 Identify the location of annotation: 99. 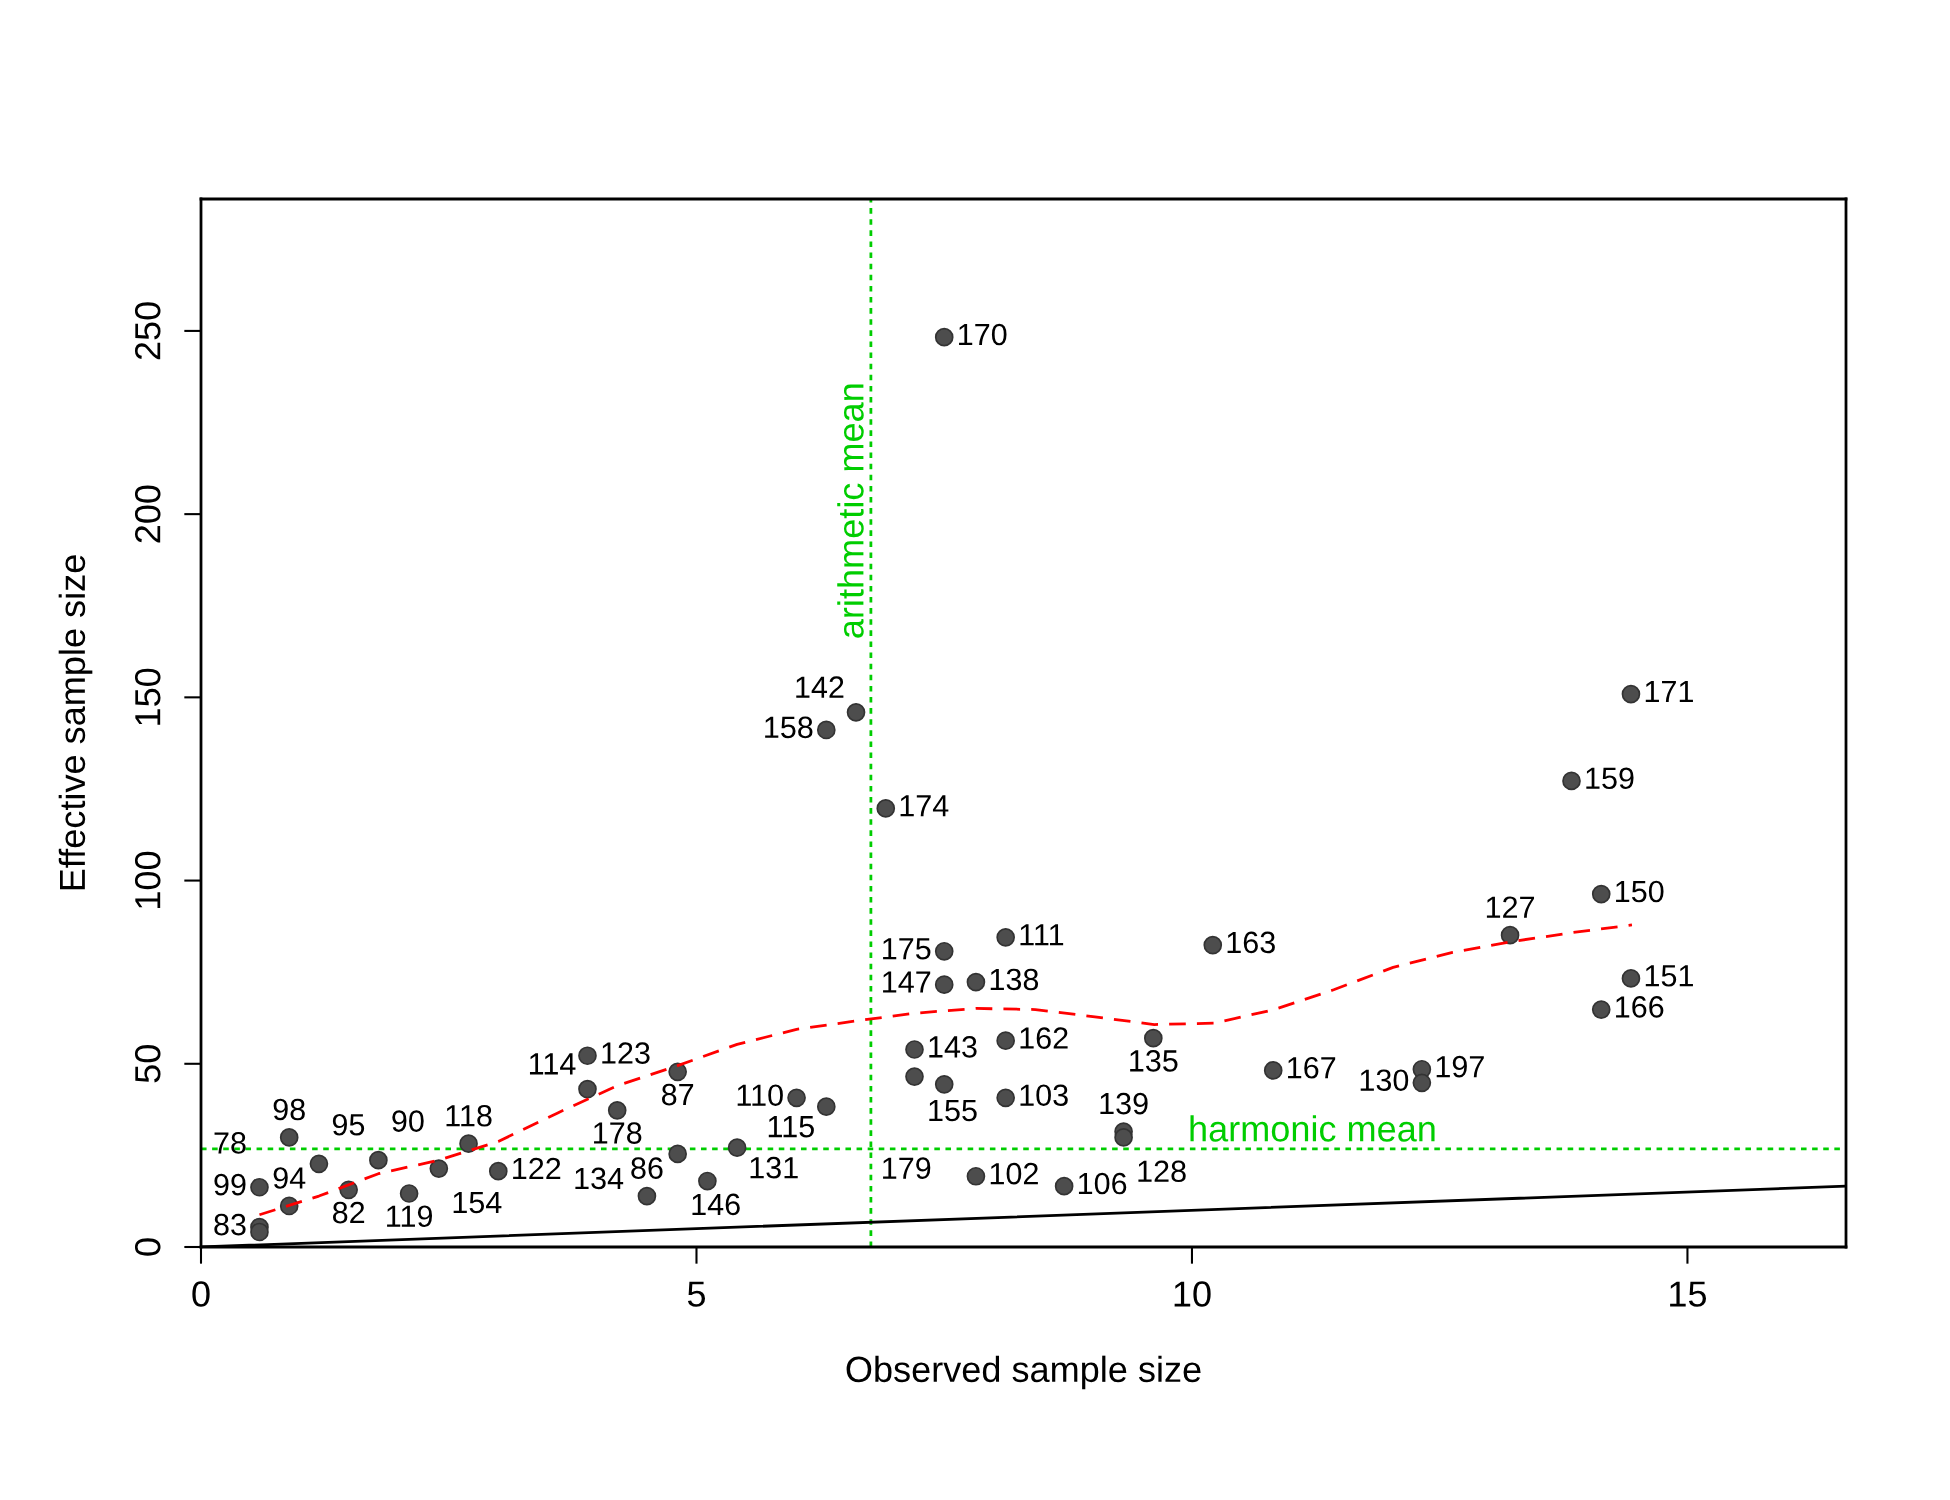
(230, 1184).